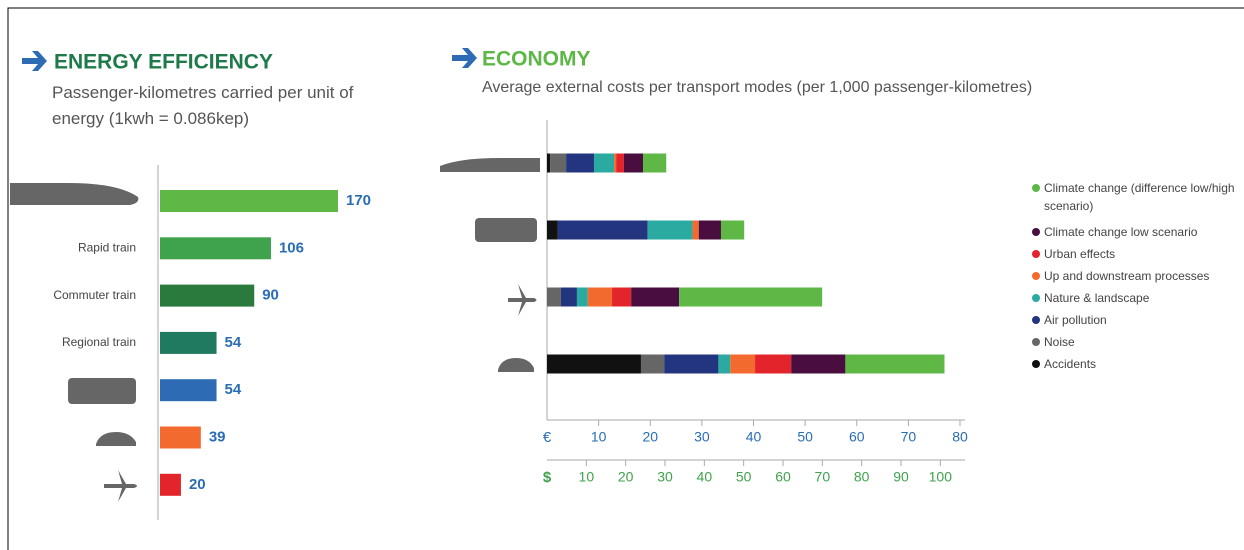 The image size is (1244, 550). What do you see at coordinates (823, 477) in the screenshot?
I see `x2-tick-label: 70` at bounding box center [823, 477].